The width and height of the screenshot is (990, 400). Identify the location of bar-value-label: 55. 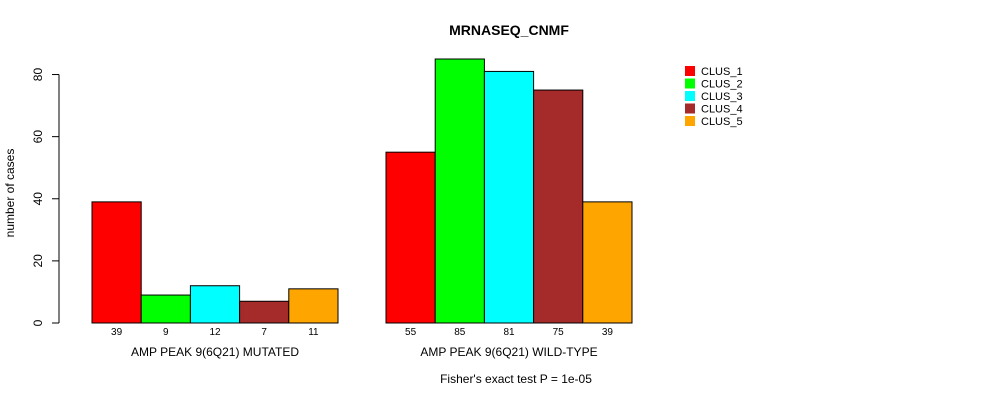
(411, 332).